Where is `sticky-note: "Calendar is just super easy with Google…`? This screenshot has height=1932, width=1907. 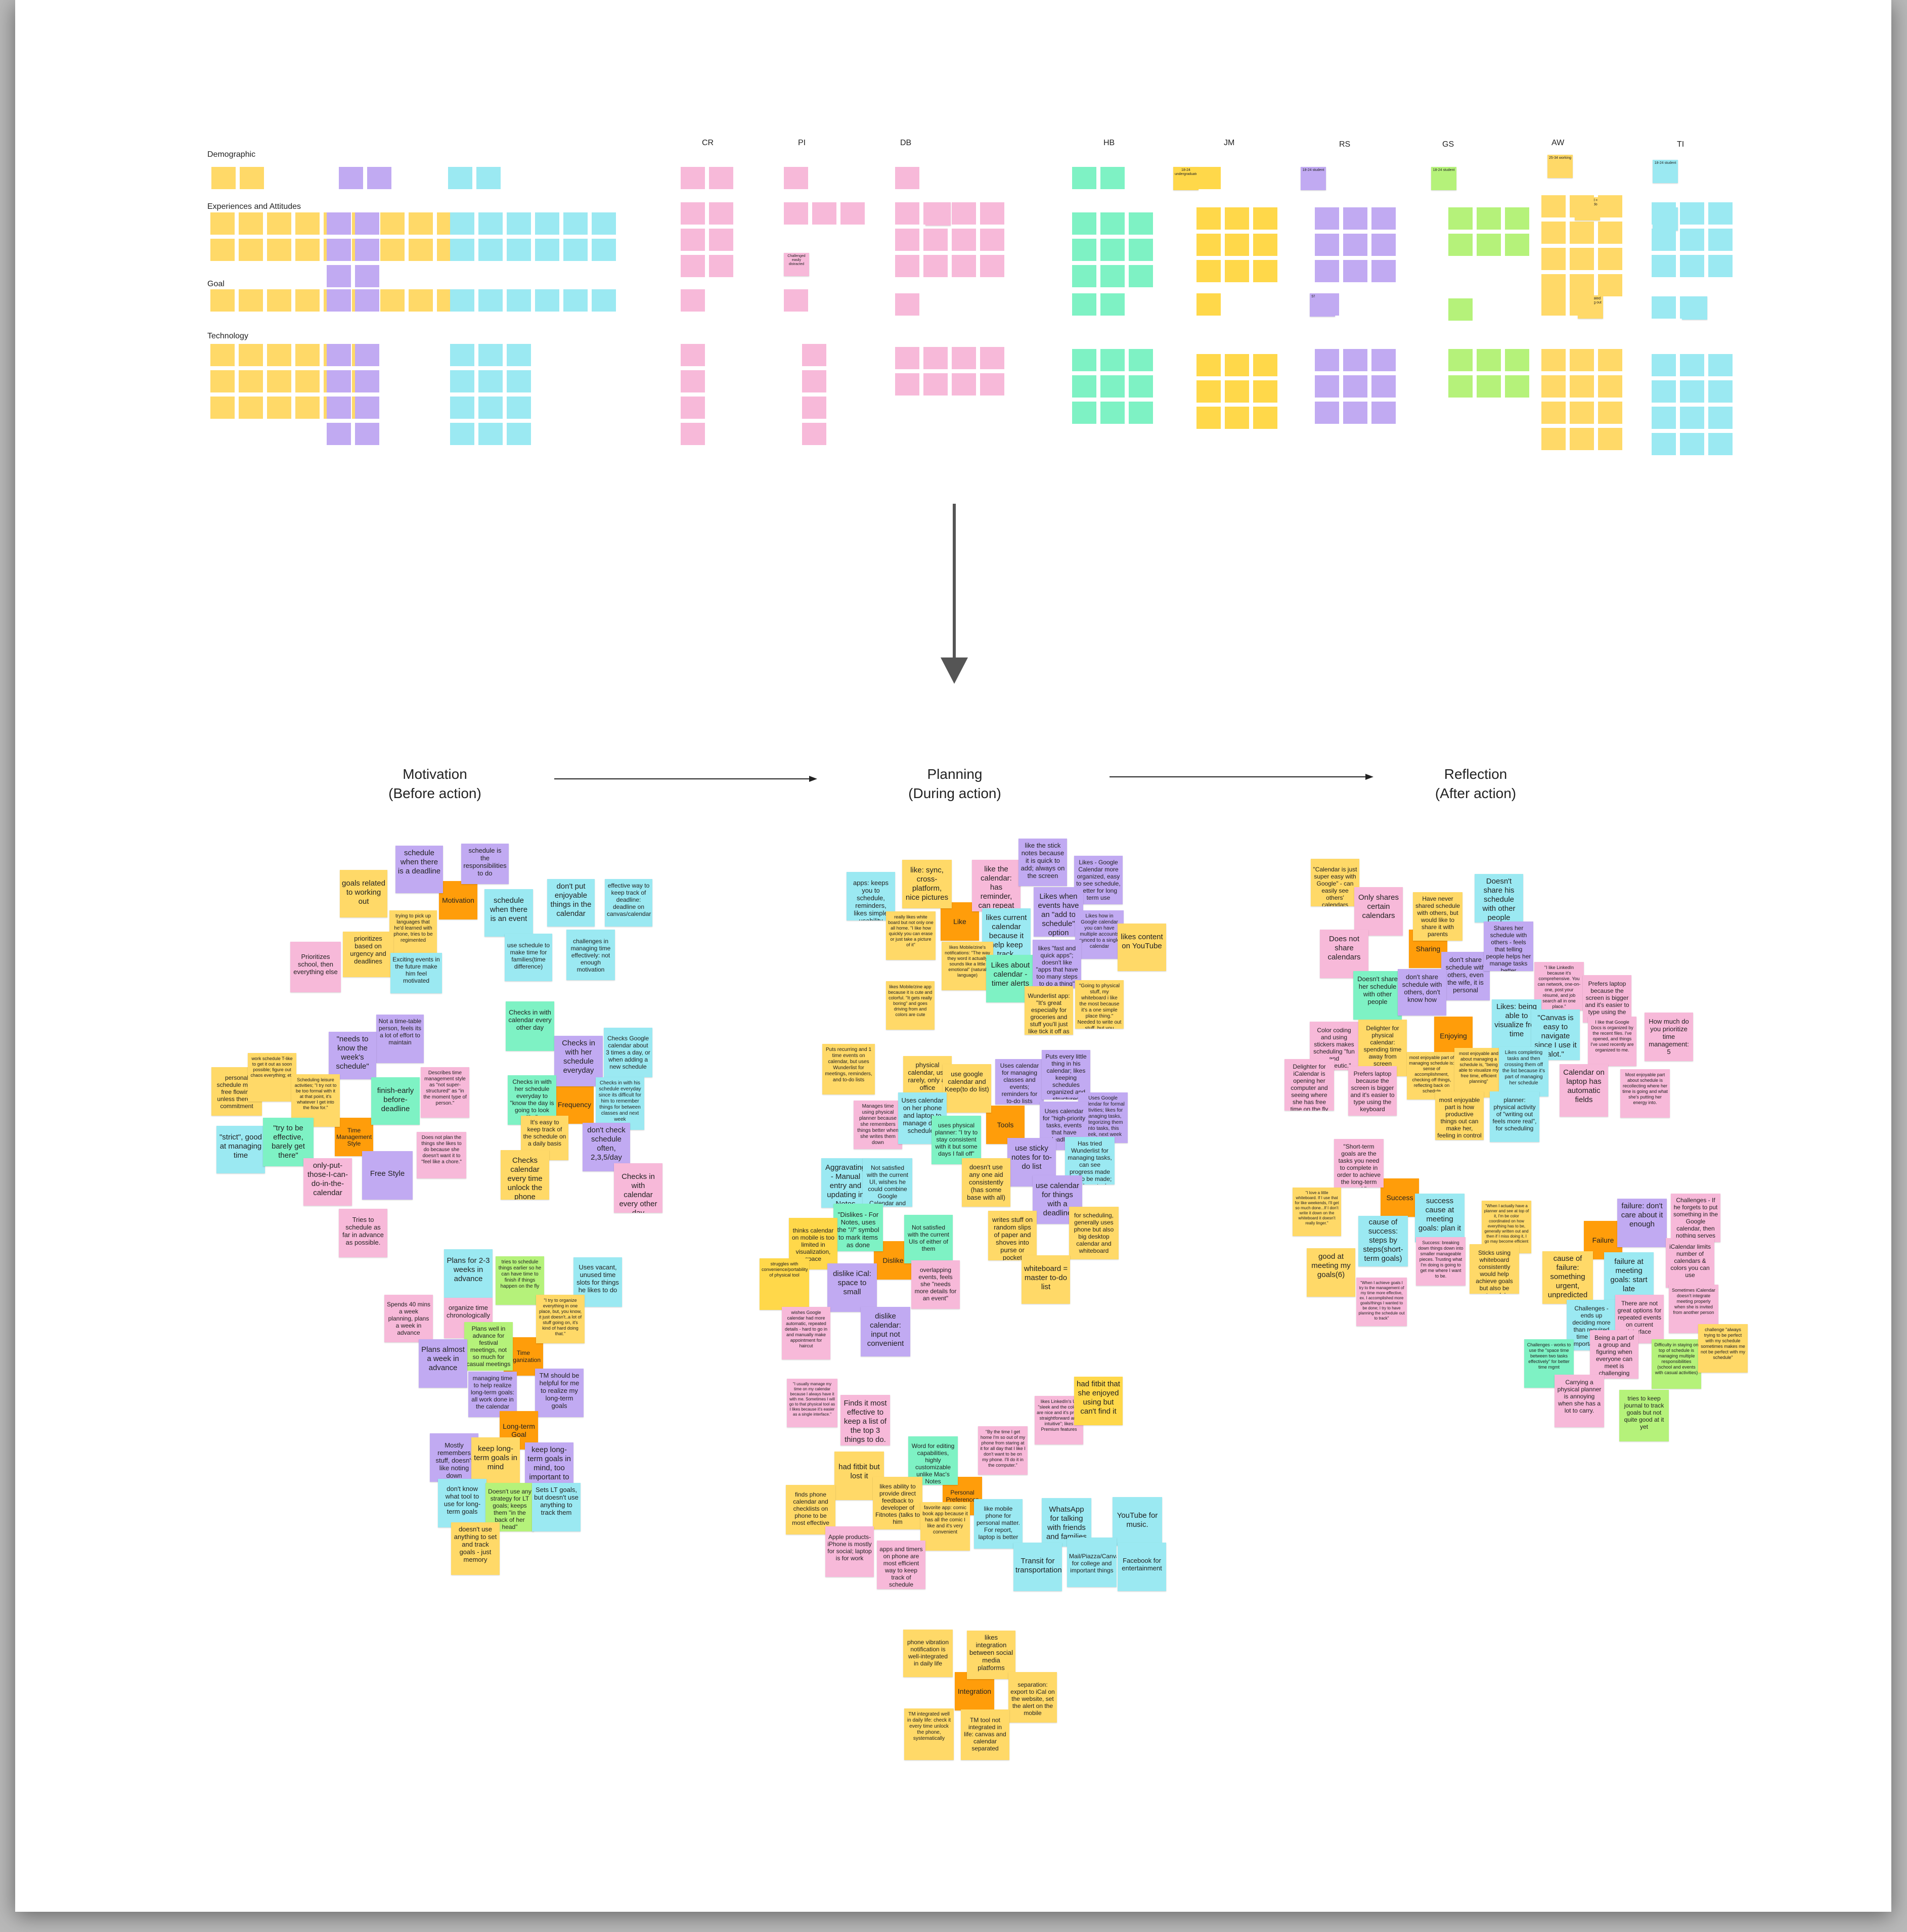
sticky-note: "Calendar is just super easy with Google… is located at coordinates (1335, 882).